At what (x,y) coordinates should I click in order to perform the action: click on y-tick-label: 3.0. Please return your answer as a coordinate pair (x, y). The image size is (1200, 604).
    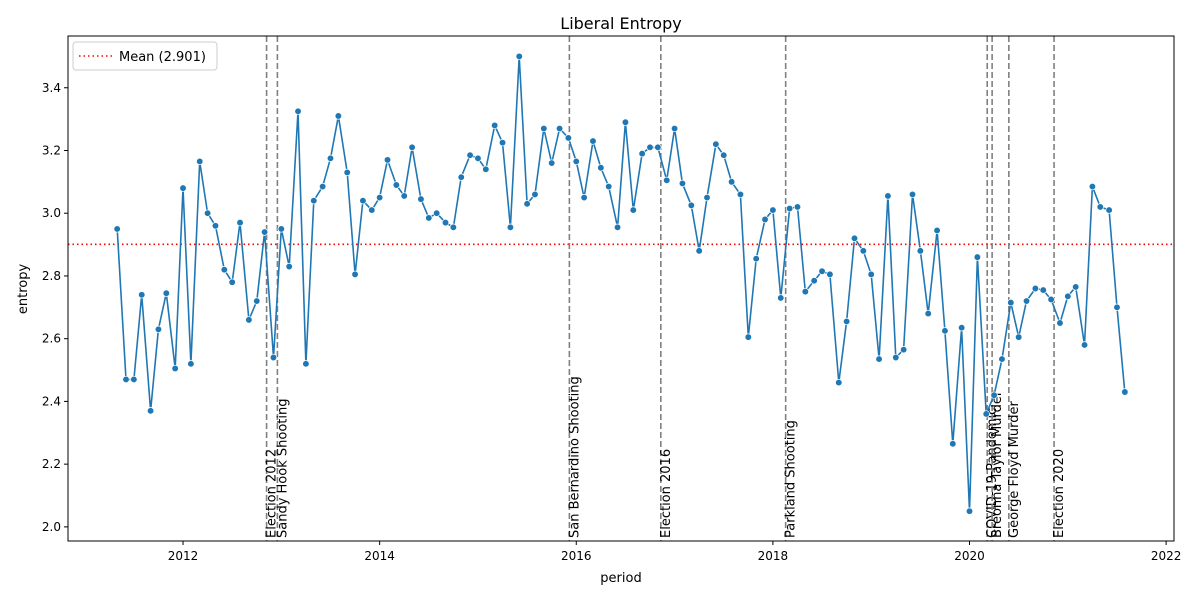
    Looking at the image, I should click on (51, 213).